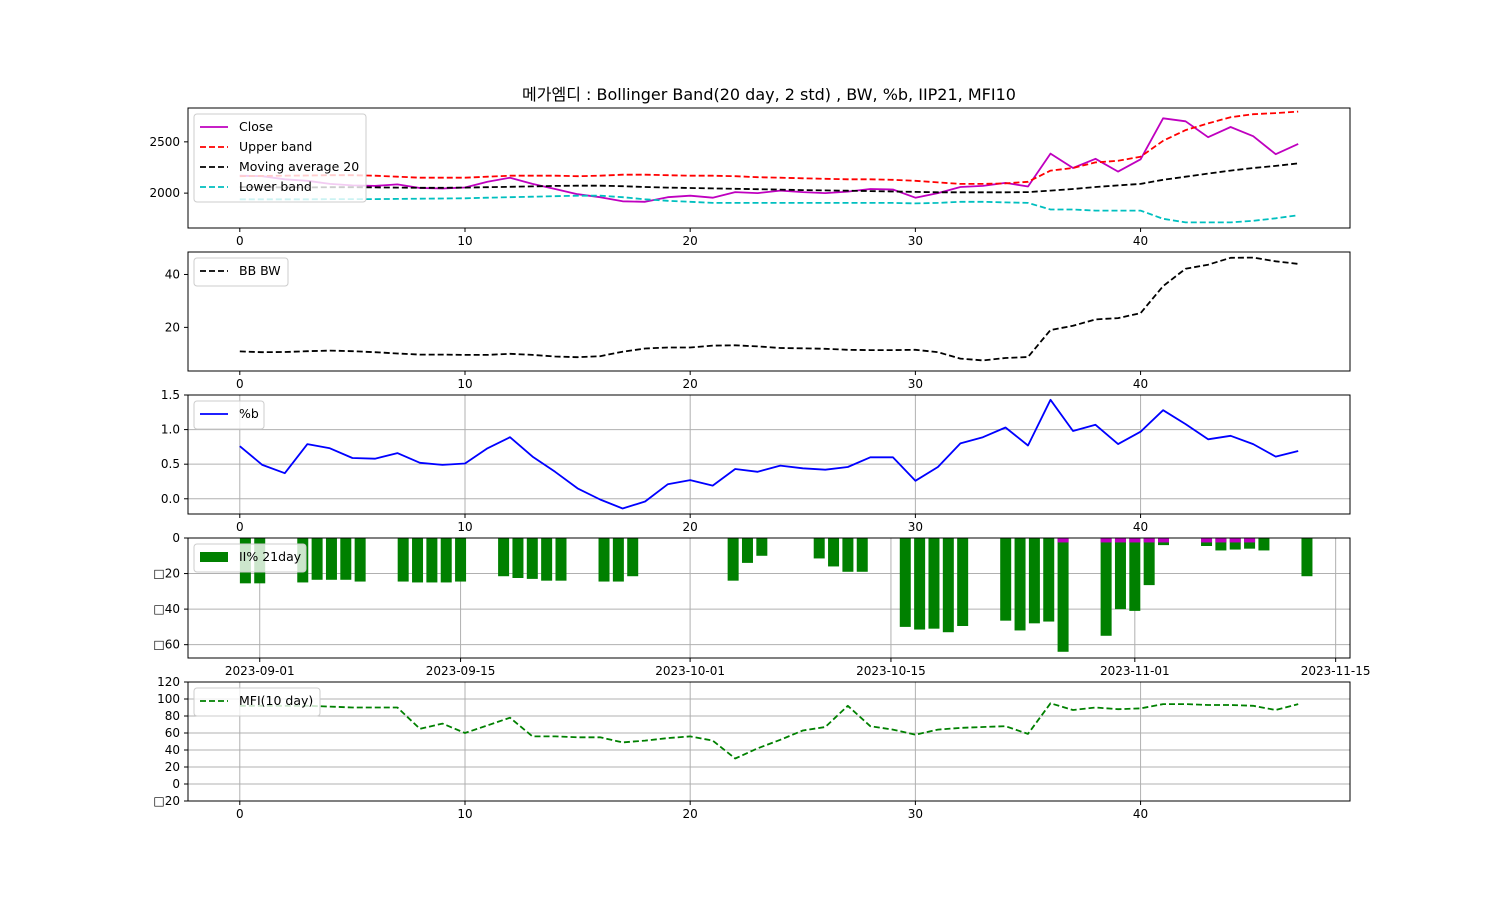 The height and width of the screenshot is (900, 1500). What do you see at coordinates (891, 671) in the screenshot?
I see `x-tick-label-iip-3: 2023-10-15` at bounding box center [891, 671].